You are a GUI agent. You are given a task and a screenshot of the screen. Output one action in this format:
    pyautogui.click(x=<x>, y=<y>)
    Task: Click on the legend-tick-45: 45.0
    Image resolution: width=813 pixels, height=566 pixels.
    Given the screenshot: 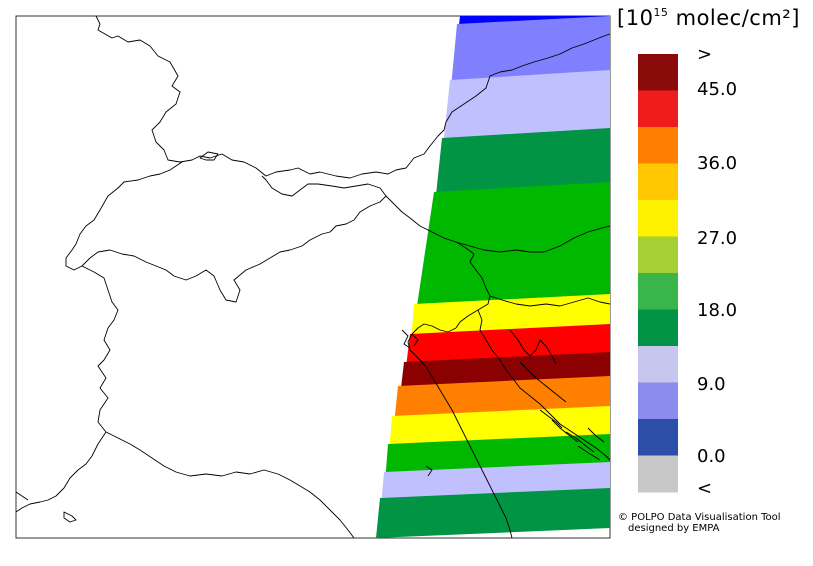 What is the action you would take?
    pyautogui.click(x=717, y=89)
    